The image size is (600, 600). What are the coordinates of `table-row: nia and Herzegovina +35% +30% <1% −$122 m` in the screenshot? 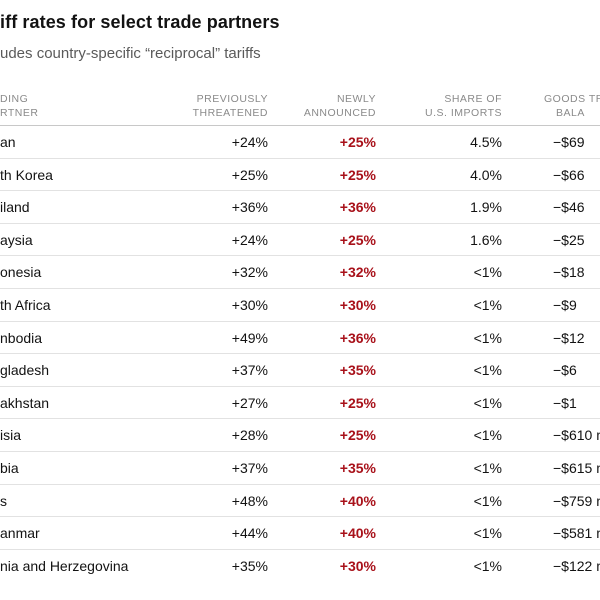 It's located at (300, 566).